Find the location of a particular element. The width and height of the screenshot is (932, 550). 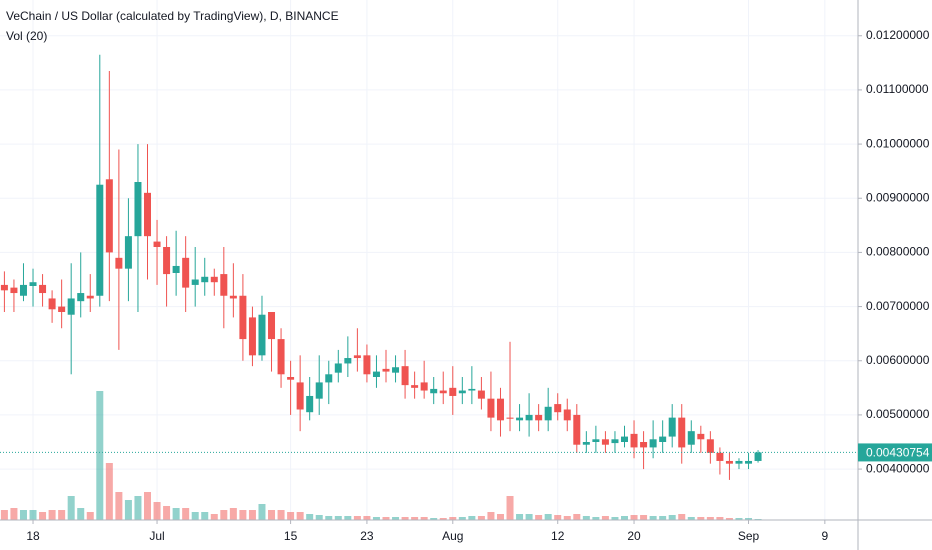

x-tick-label: 15 is located at coordinates (291, 536).